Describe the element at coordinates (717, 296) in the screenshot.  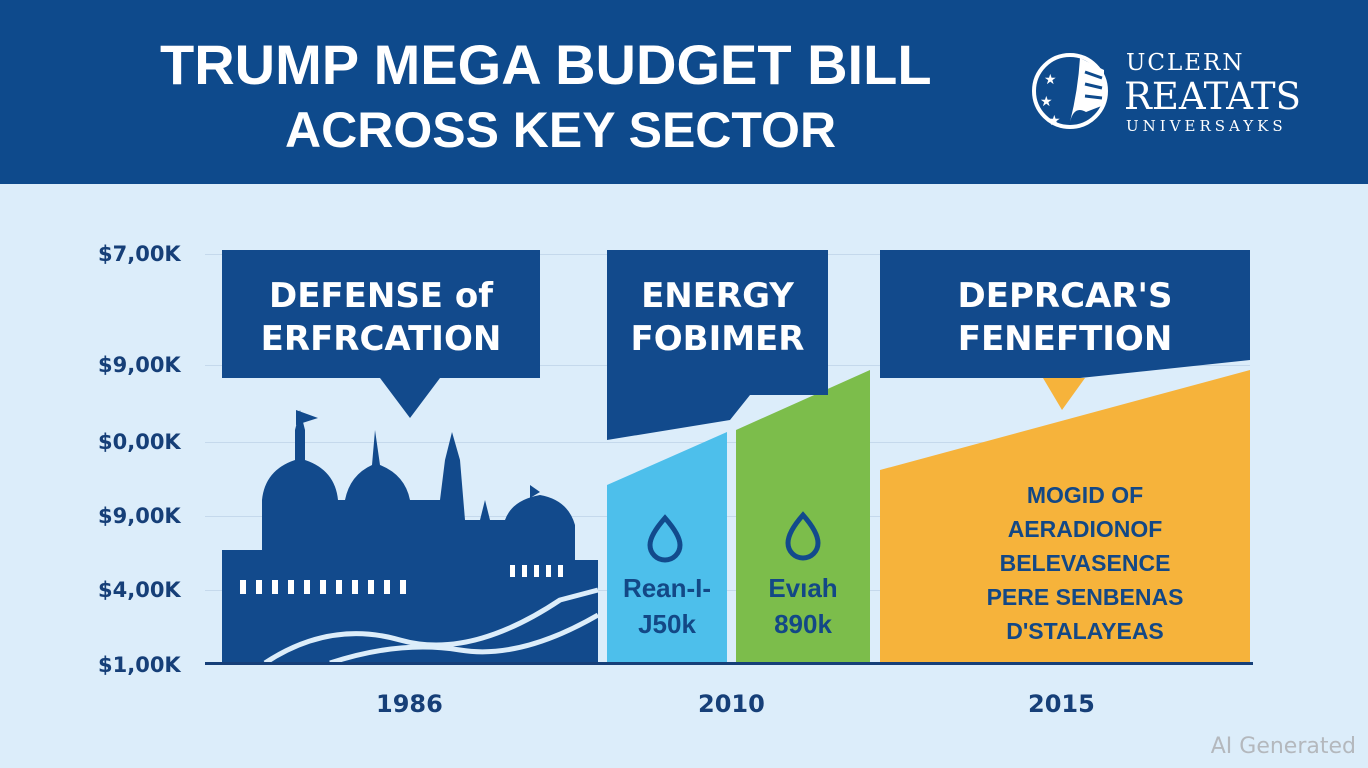
I see `callout-line: ENERGY` at that location.